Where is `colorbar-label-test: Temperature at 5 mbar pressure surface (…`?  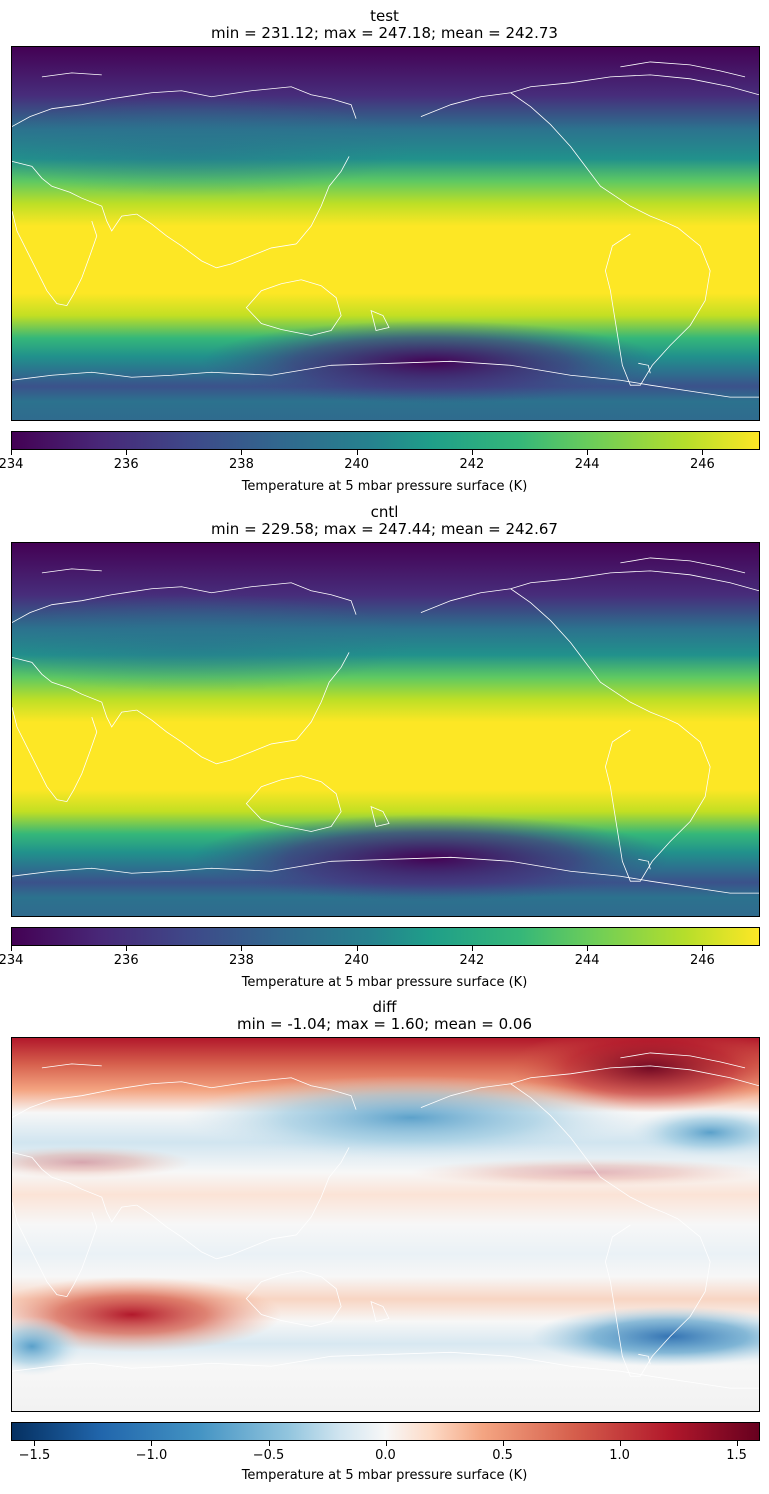
colorbar-label-test: Temperature at 5 mbar pressure surface (… is located at coordinates (384, 486).